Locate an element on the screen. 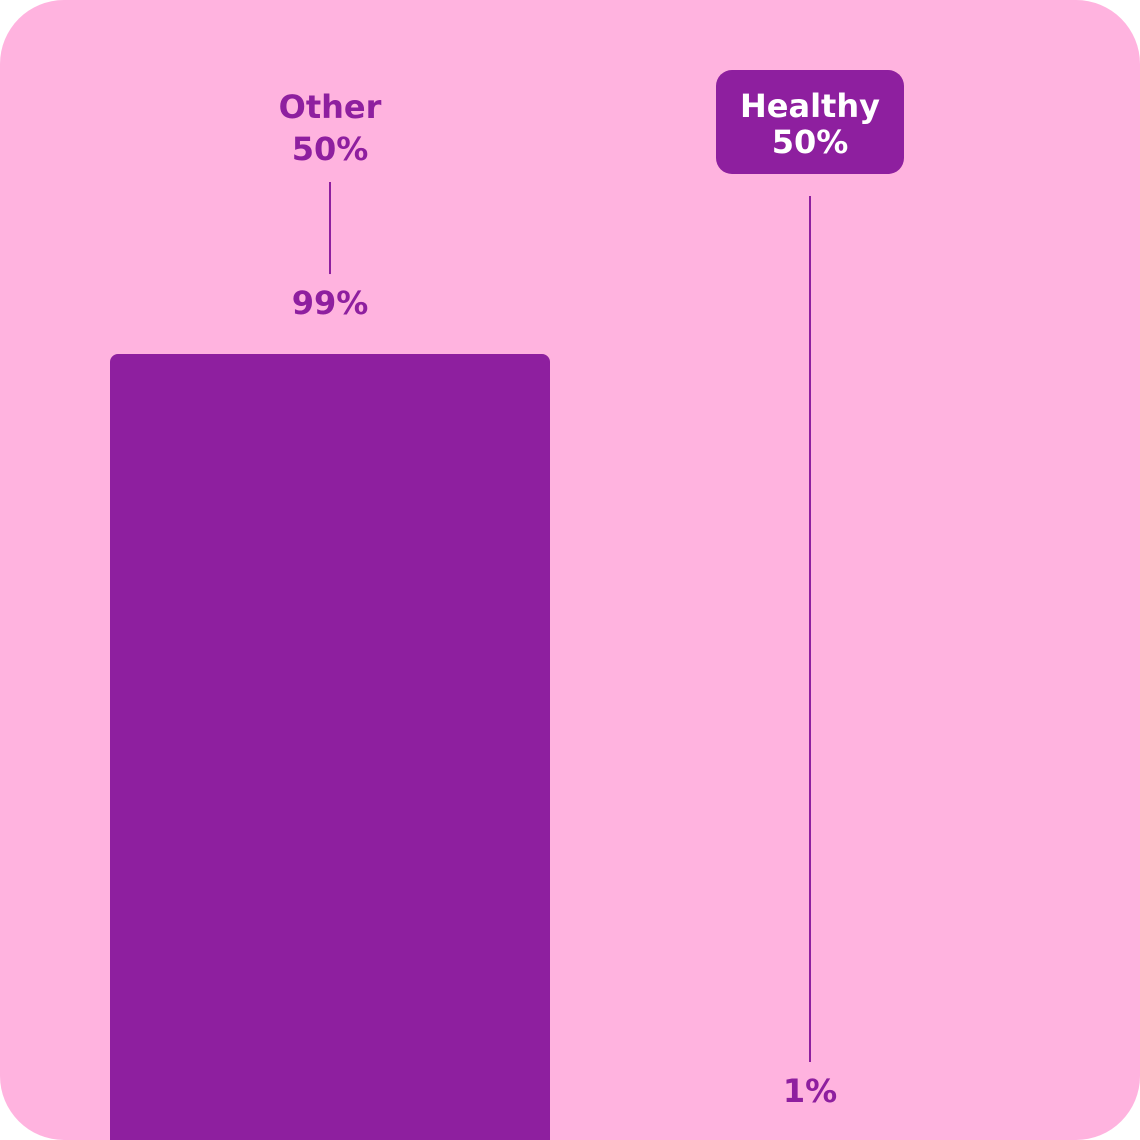 This screenshot has height=1140, width=1140. value-label-healthy: 1% is located at coordinates (810, 1091).